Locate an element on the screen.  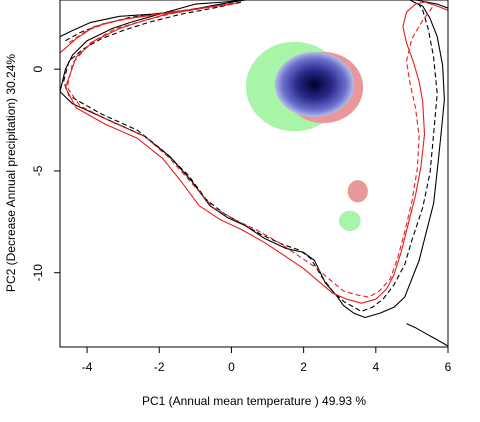
x-tick-label: 6 is located at coordinates (448, 367).